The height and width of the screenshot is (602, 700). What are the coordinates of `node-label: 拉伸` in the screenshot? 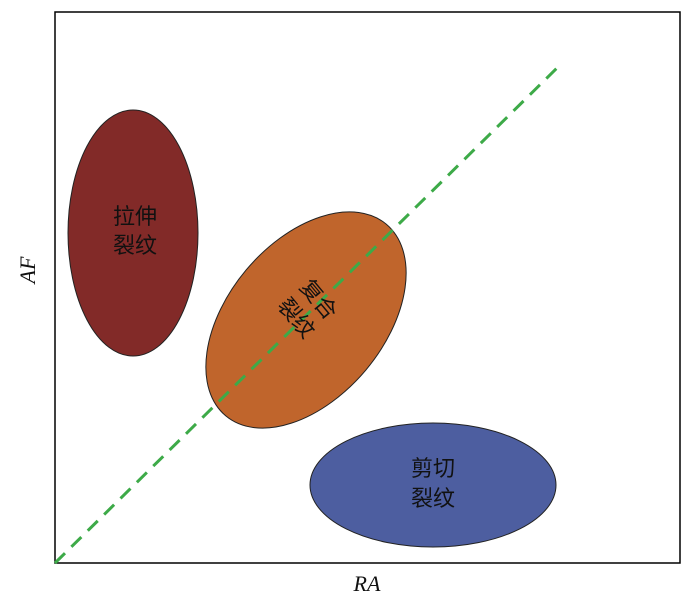 It's located at (135, 216).